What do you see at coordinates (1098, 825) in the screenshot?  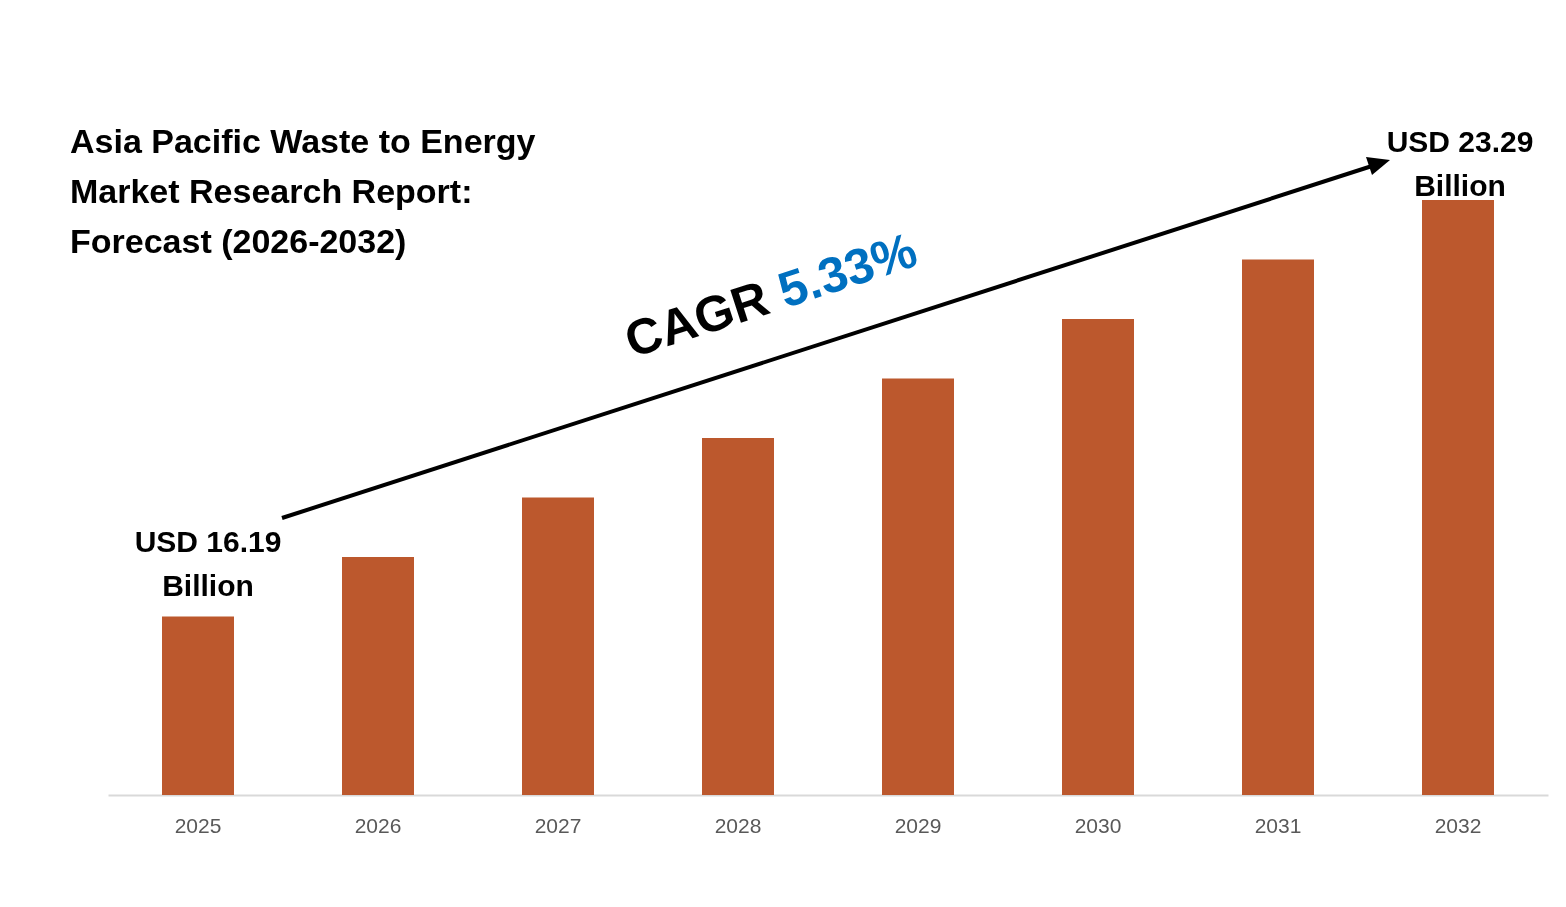 I see `x-tick-label: 2030` at bounding box center [1098, 825].